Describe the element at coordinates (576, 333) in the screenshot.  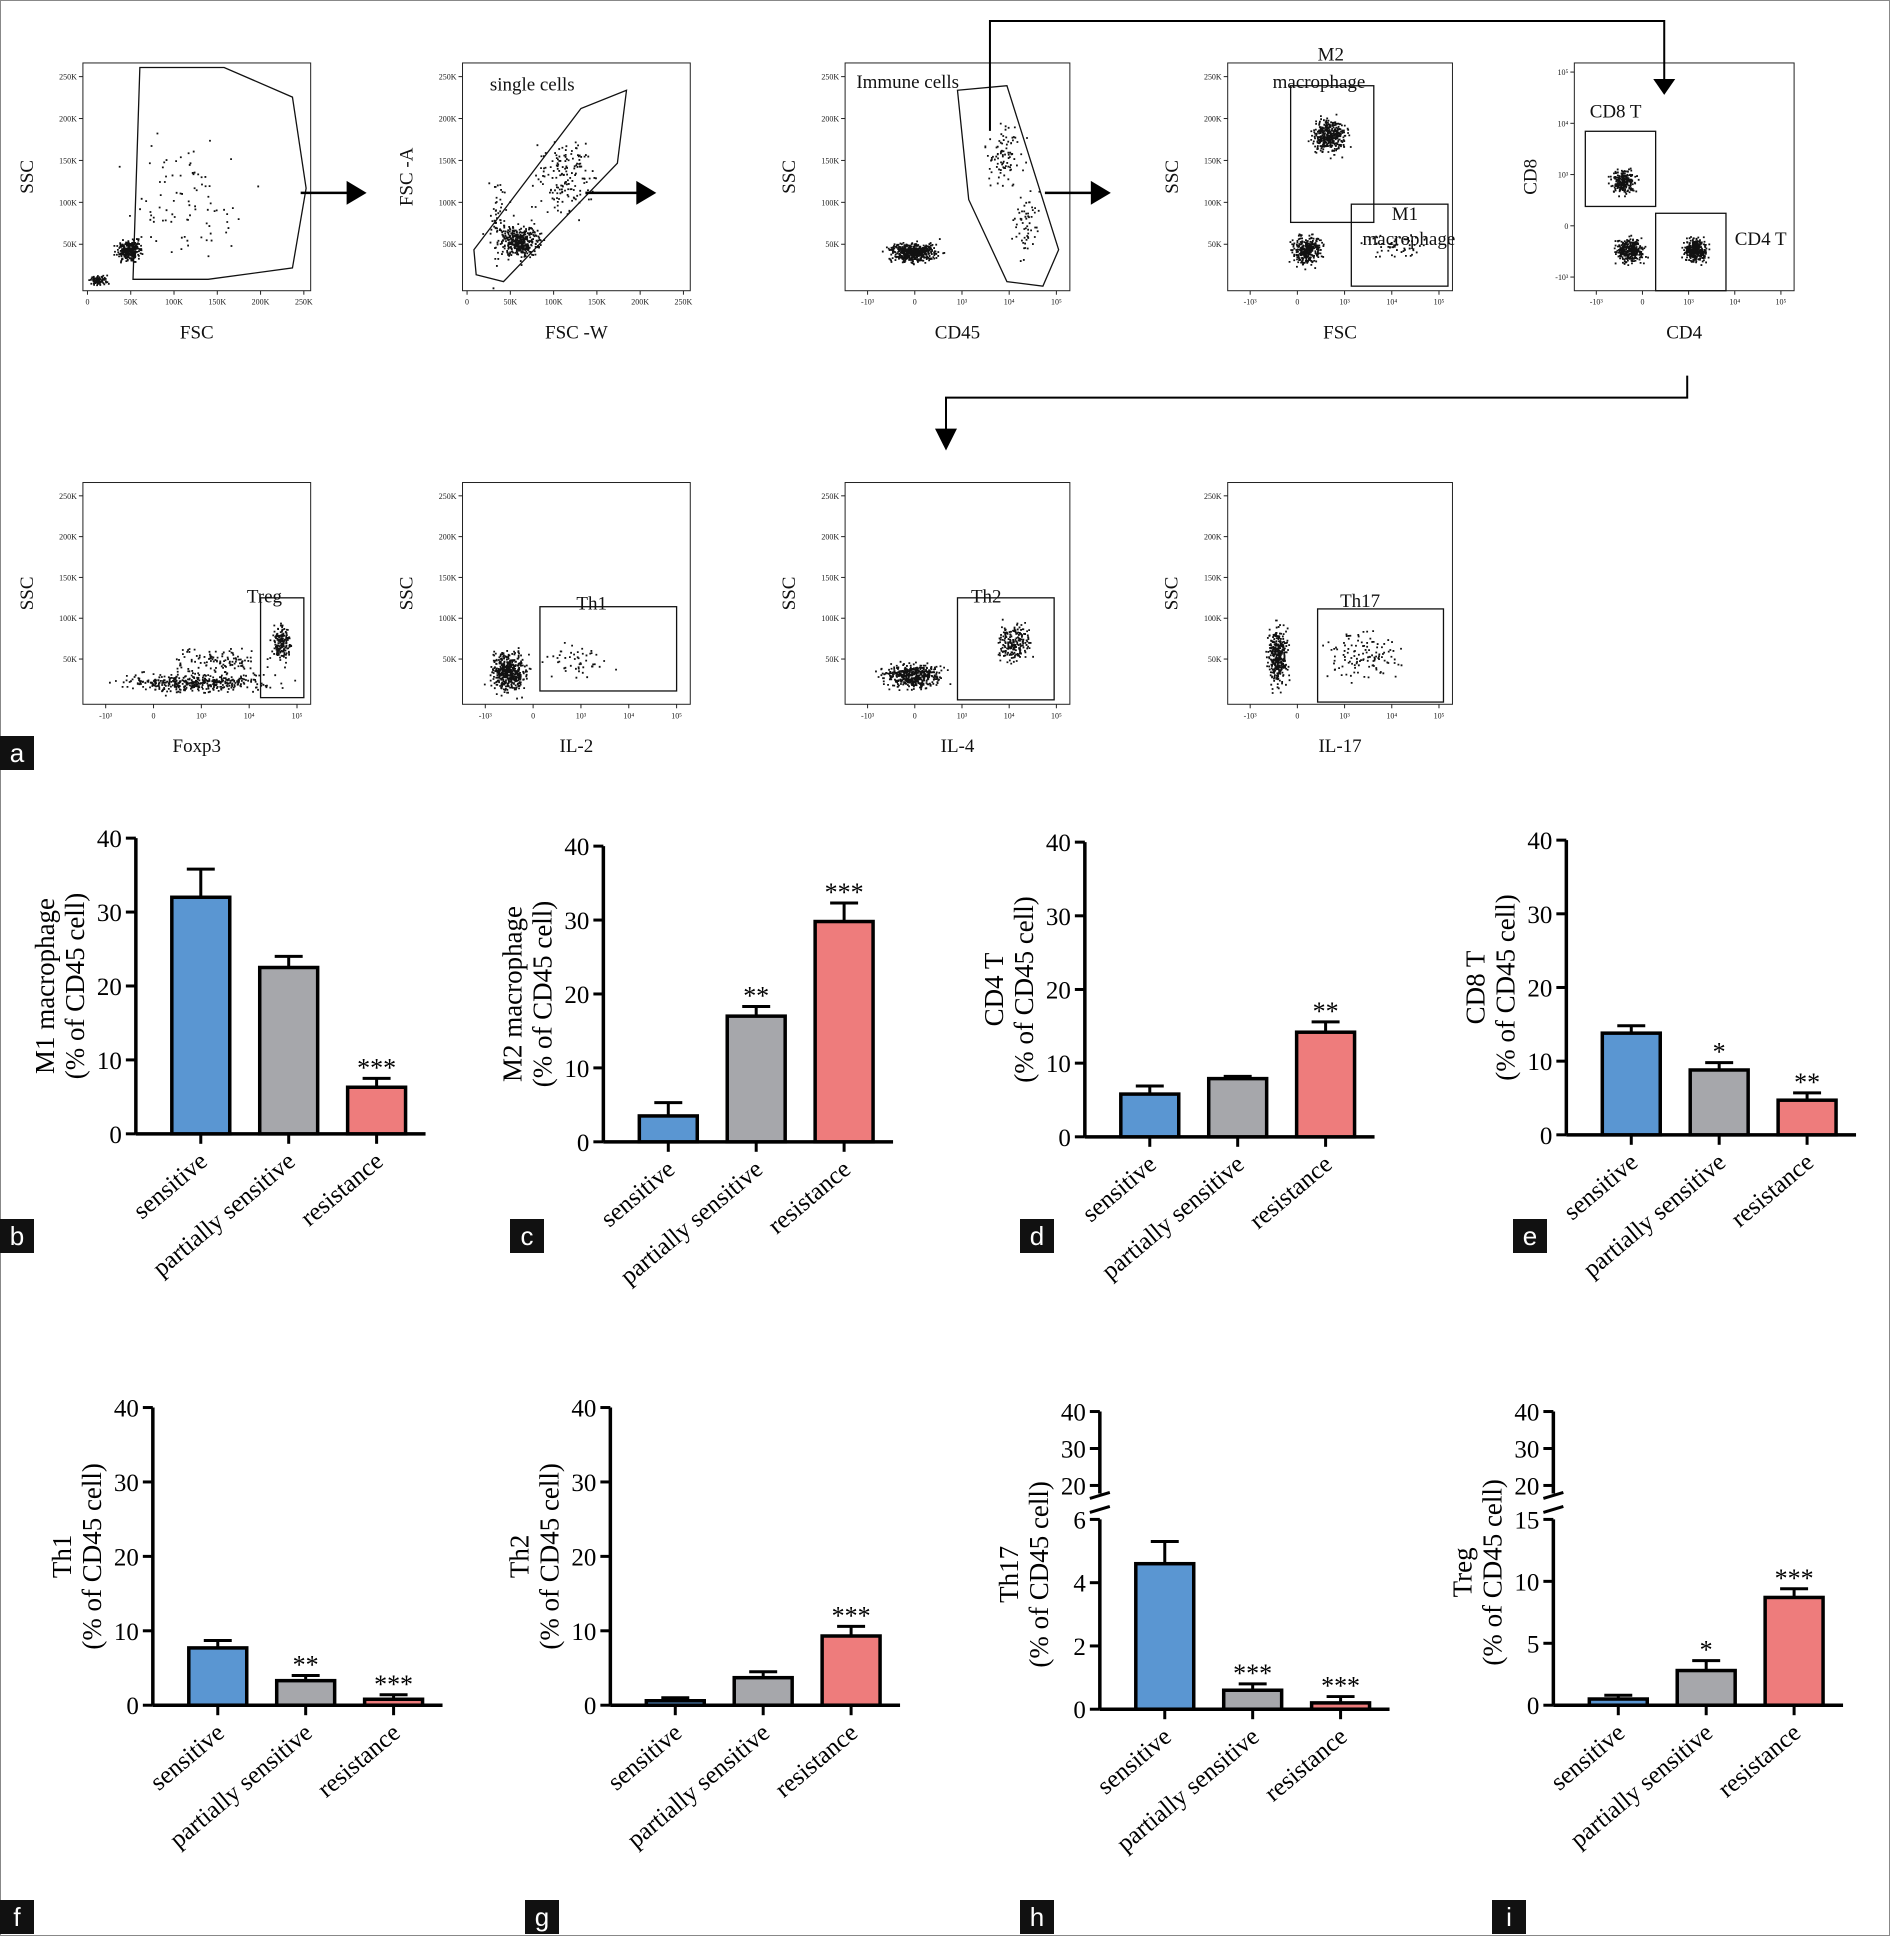
I see `flow-x-axis-label: FSC -W` at that location.